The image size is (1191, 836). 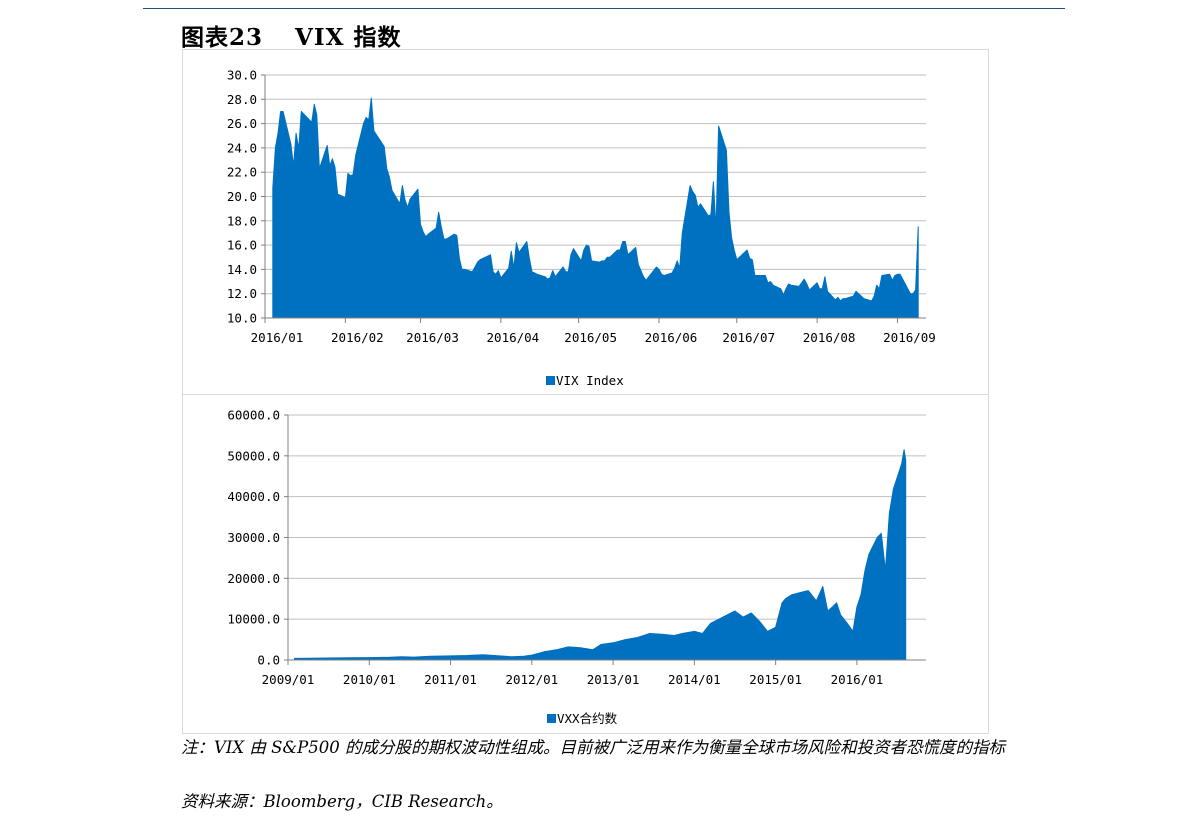 What do you see at coordinates (432, 337) in the screenshot?
I see `x-tick-label: 2016/03` at bounding box center [432, 337].